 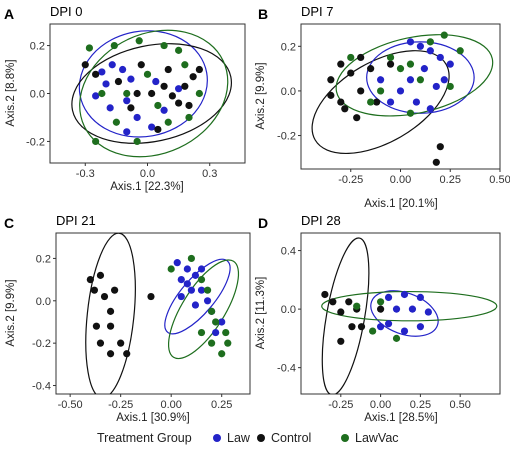 I want to click on plot-frame, so click(x=153, y=313).